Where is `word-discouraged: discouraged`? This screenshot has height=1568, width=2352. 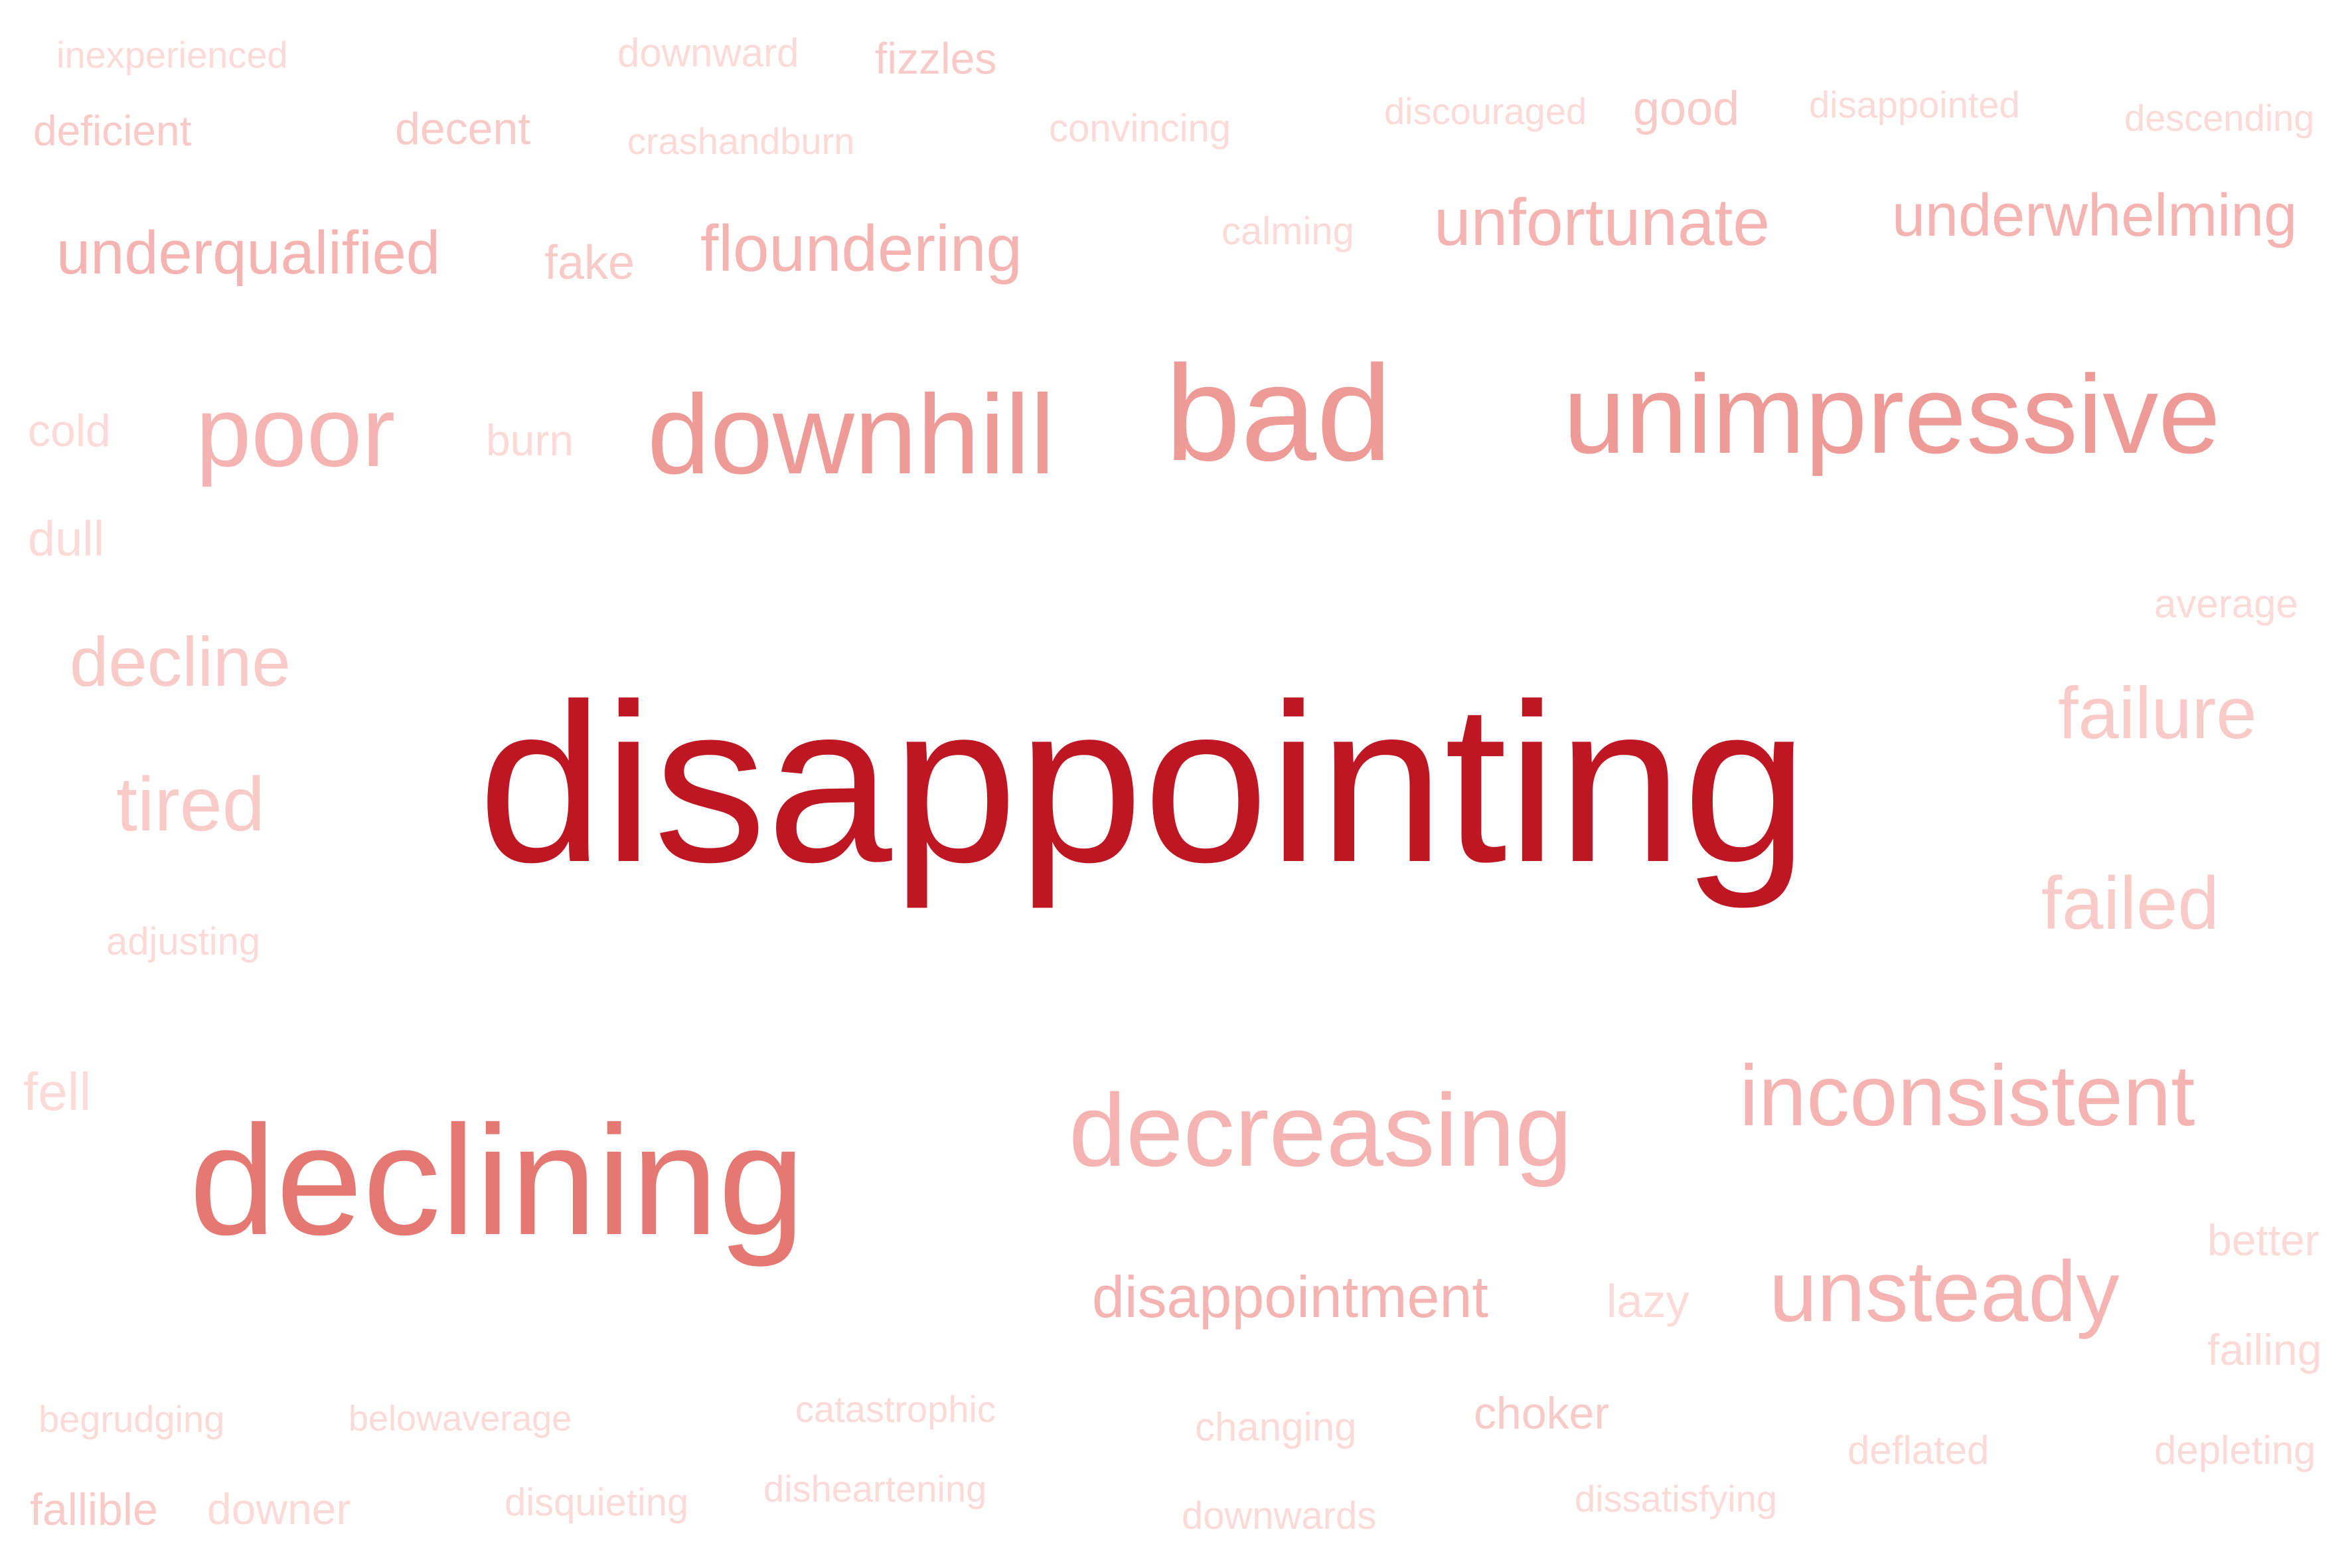 word-discouraged: discouraged is located at coordinates (1485, 111).